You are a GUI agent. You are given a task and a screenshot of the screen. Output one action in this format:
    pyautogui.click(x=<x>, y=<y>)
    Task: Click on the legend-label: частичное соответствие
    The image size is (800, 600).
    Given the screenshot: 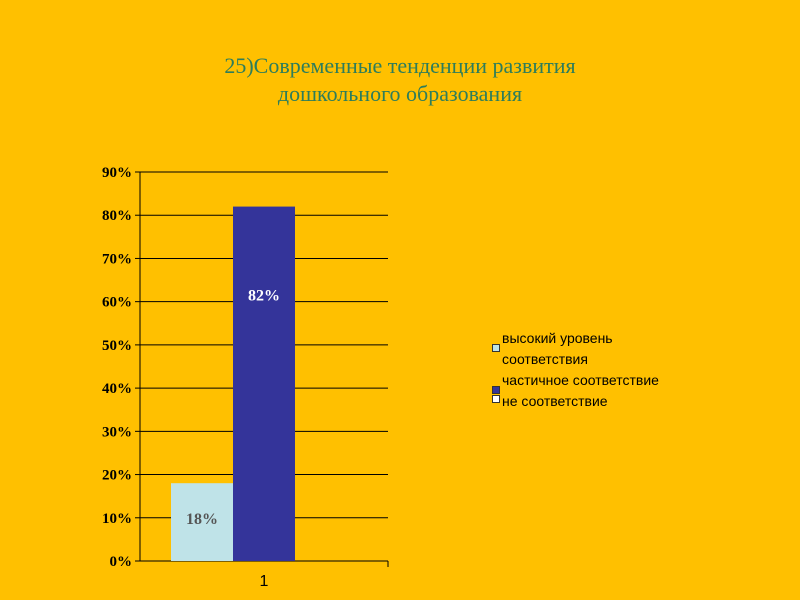 What is the action you would take?
    pyautogui.click(x=580, y=380)
    